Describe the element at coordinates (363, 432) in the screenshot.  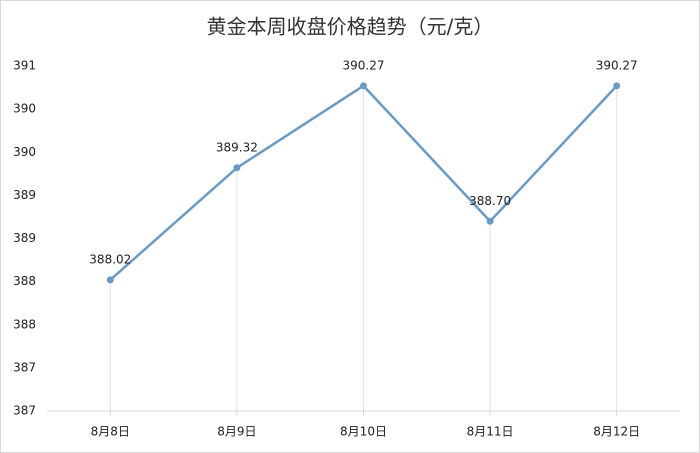
I see `x-tick-label: 8月10日` at that location.